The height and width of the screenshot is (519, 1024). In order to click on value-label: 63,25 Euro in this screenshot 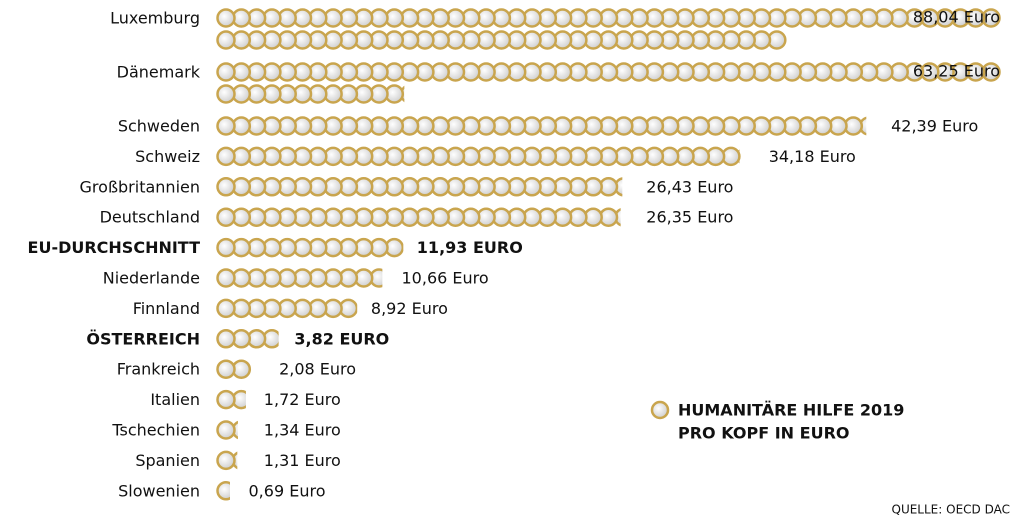, I will do `click(956, 71)`.